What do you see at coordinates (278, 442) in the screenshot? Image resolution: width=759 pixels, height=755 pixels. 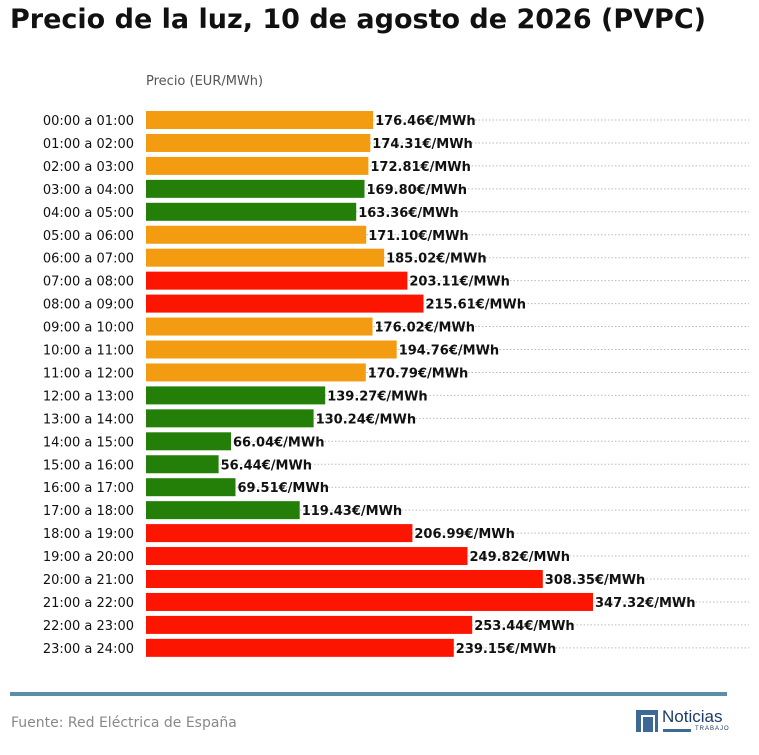 I see `value-label: 66.04€/MWh` at bounding box center [278, 442].